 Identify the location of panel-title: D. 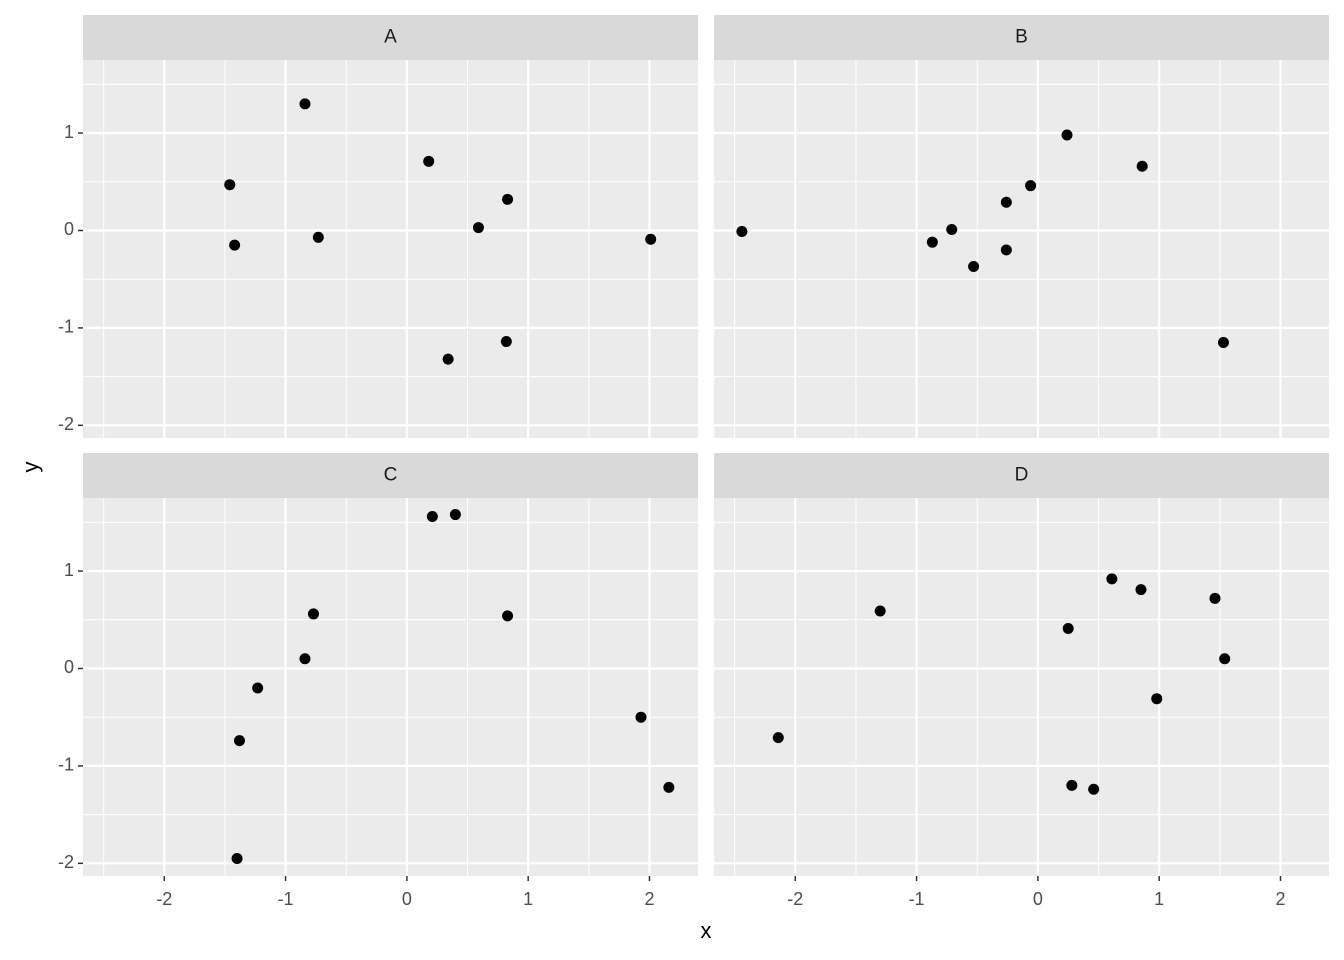
(1022, 475).